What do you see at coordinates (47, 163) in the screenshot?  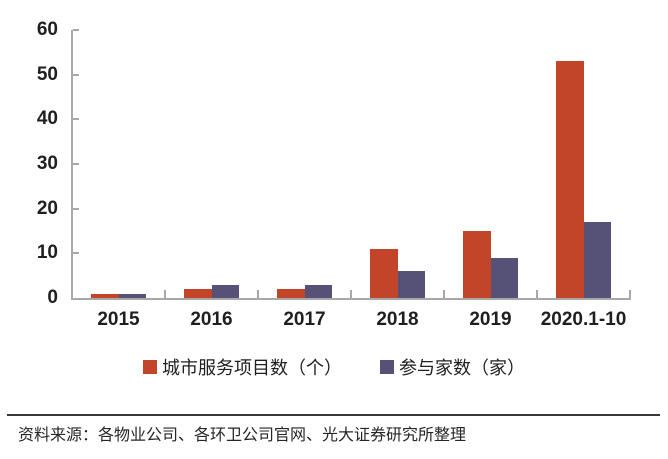 I see `y-axis-label: 30` at bounding box center [47, 163].